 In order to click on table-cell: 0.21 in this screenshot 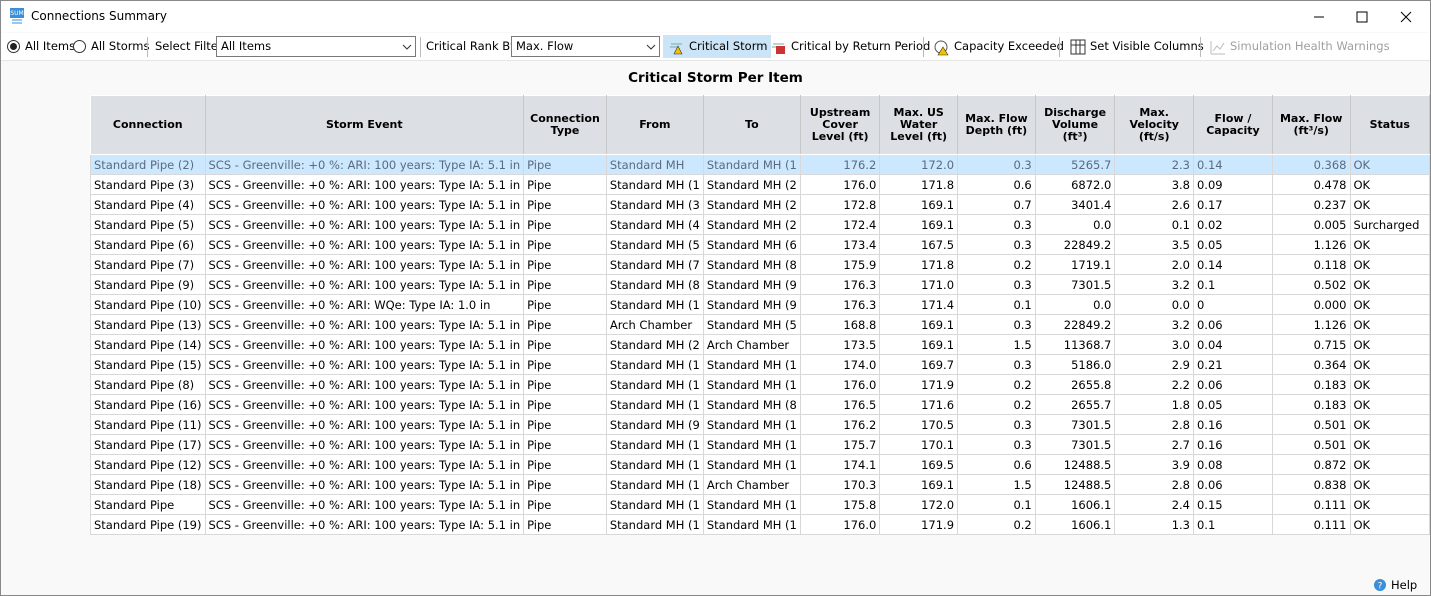, I will do `click(1232, 364)`.